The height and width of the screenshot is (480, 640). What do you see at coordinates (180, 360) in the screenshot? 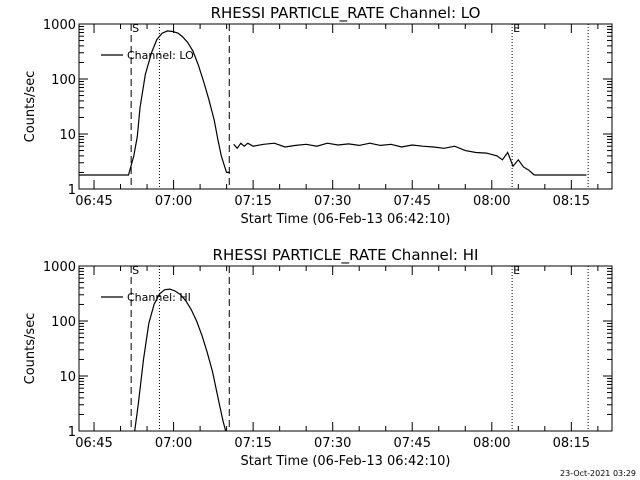
I see `series-line-channel-hi` at bounding box center [180, 360].